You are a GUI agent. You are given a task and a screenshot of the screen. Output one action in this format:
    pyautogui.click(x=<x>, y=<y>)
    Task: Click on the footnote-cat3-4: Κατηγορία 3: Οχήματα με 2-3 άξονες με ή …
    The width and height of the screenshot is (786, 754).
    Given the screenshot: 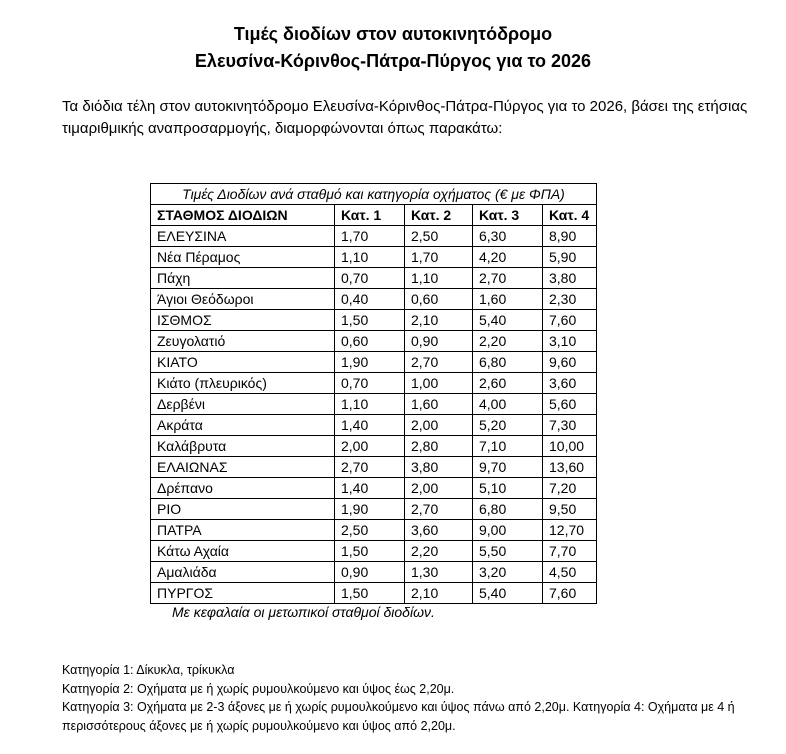 What is the action you would take?
    pyautogui.click(x=398, y=716)
    